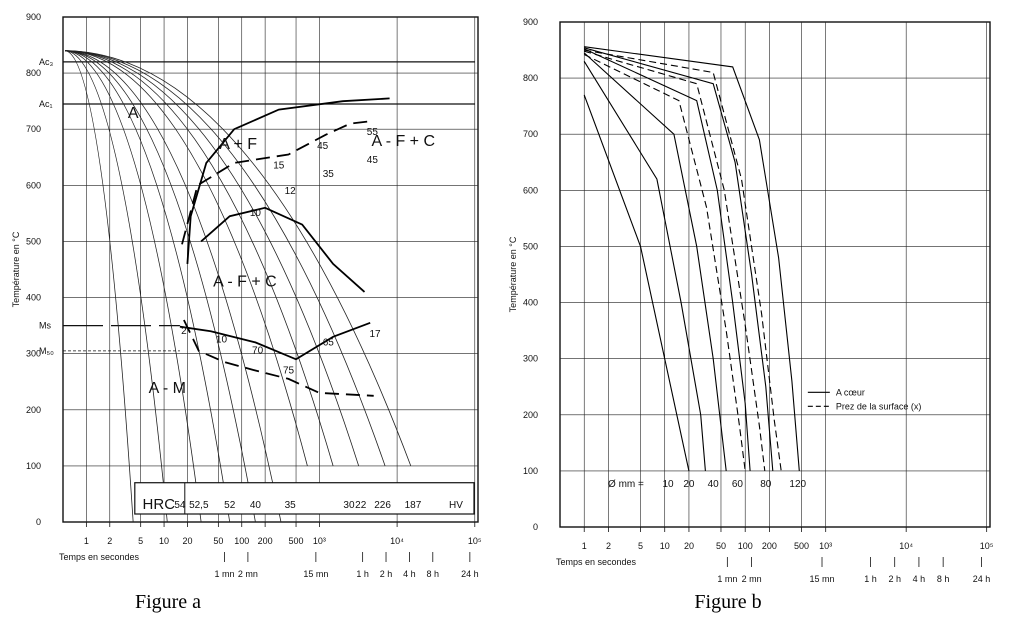 The height and width of the screenshot is (620, 1022). What do you see at coordinates (640, 546) in the screenshot?
I see `x-tick-label: 5` at bounding box center [640, 546].